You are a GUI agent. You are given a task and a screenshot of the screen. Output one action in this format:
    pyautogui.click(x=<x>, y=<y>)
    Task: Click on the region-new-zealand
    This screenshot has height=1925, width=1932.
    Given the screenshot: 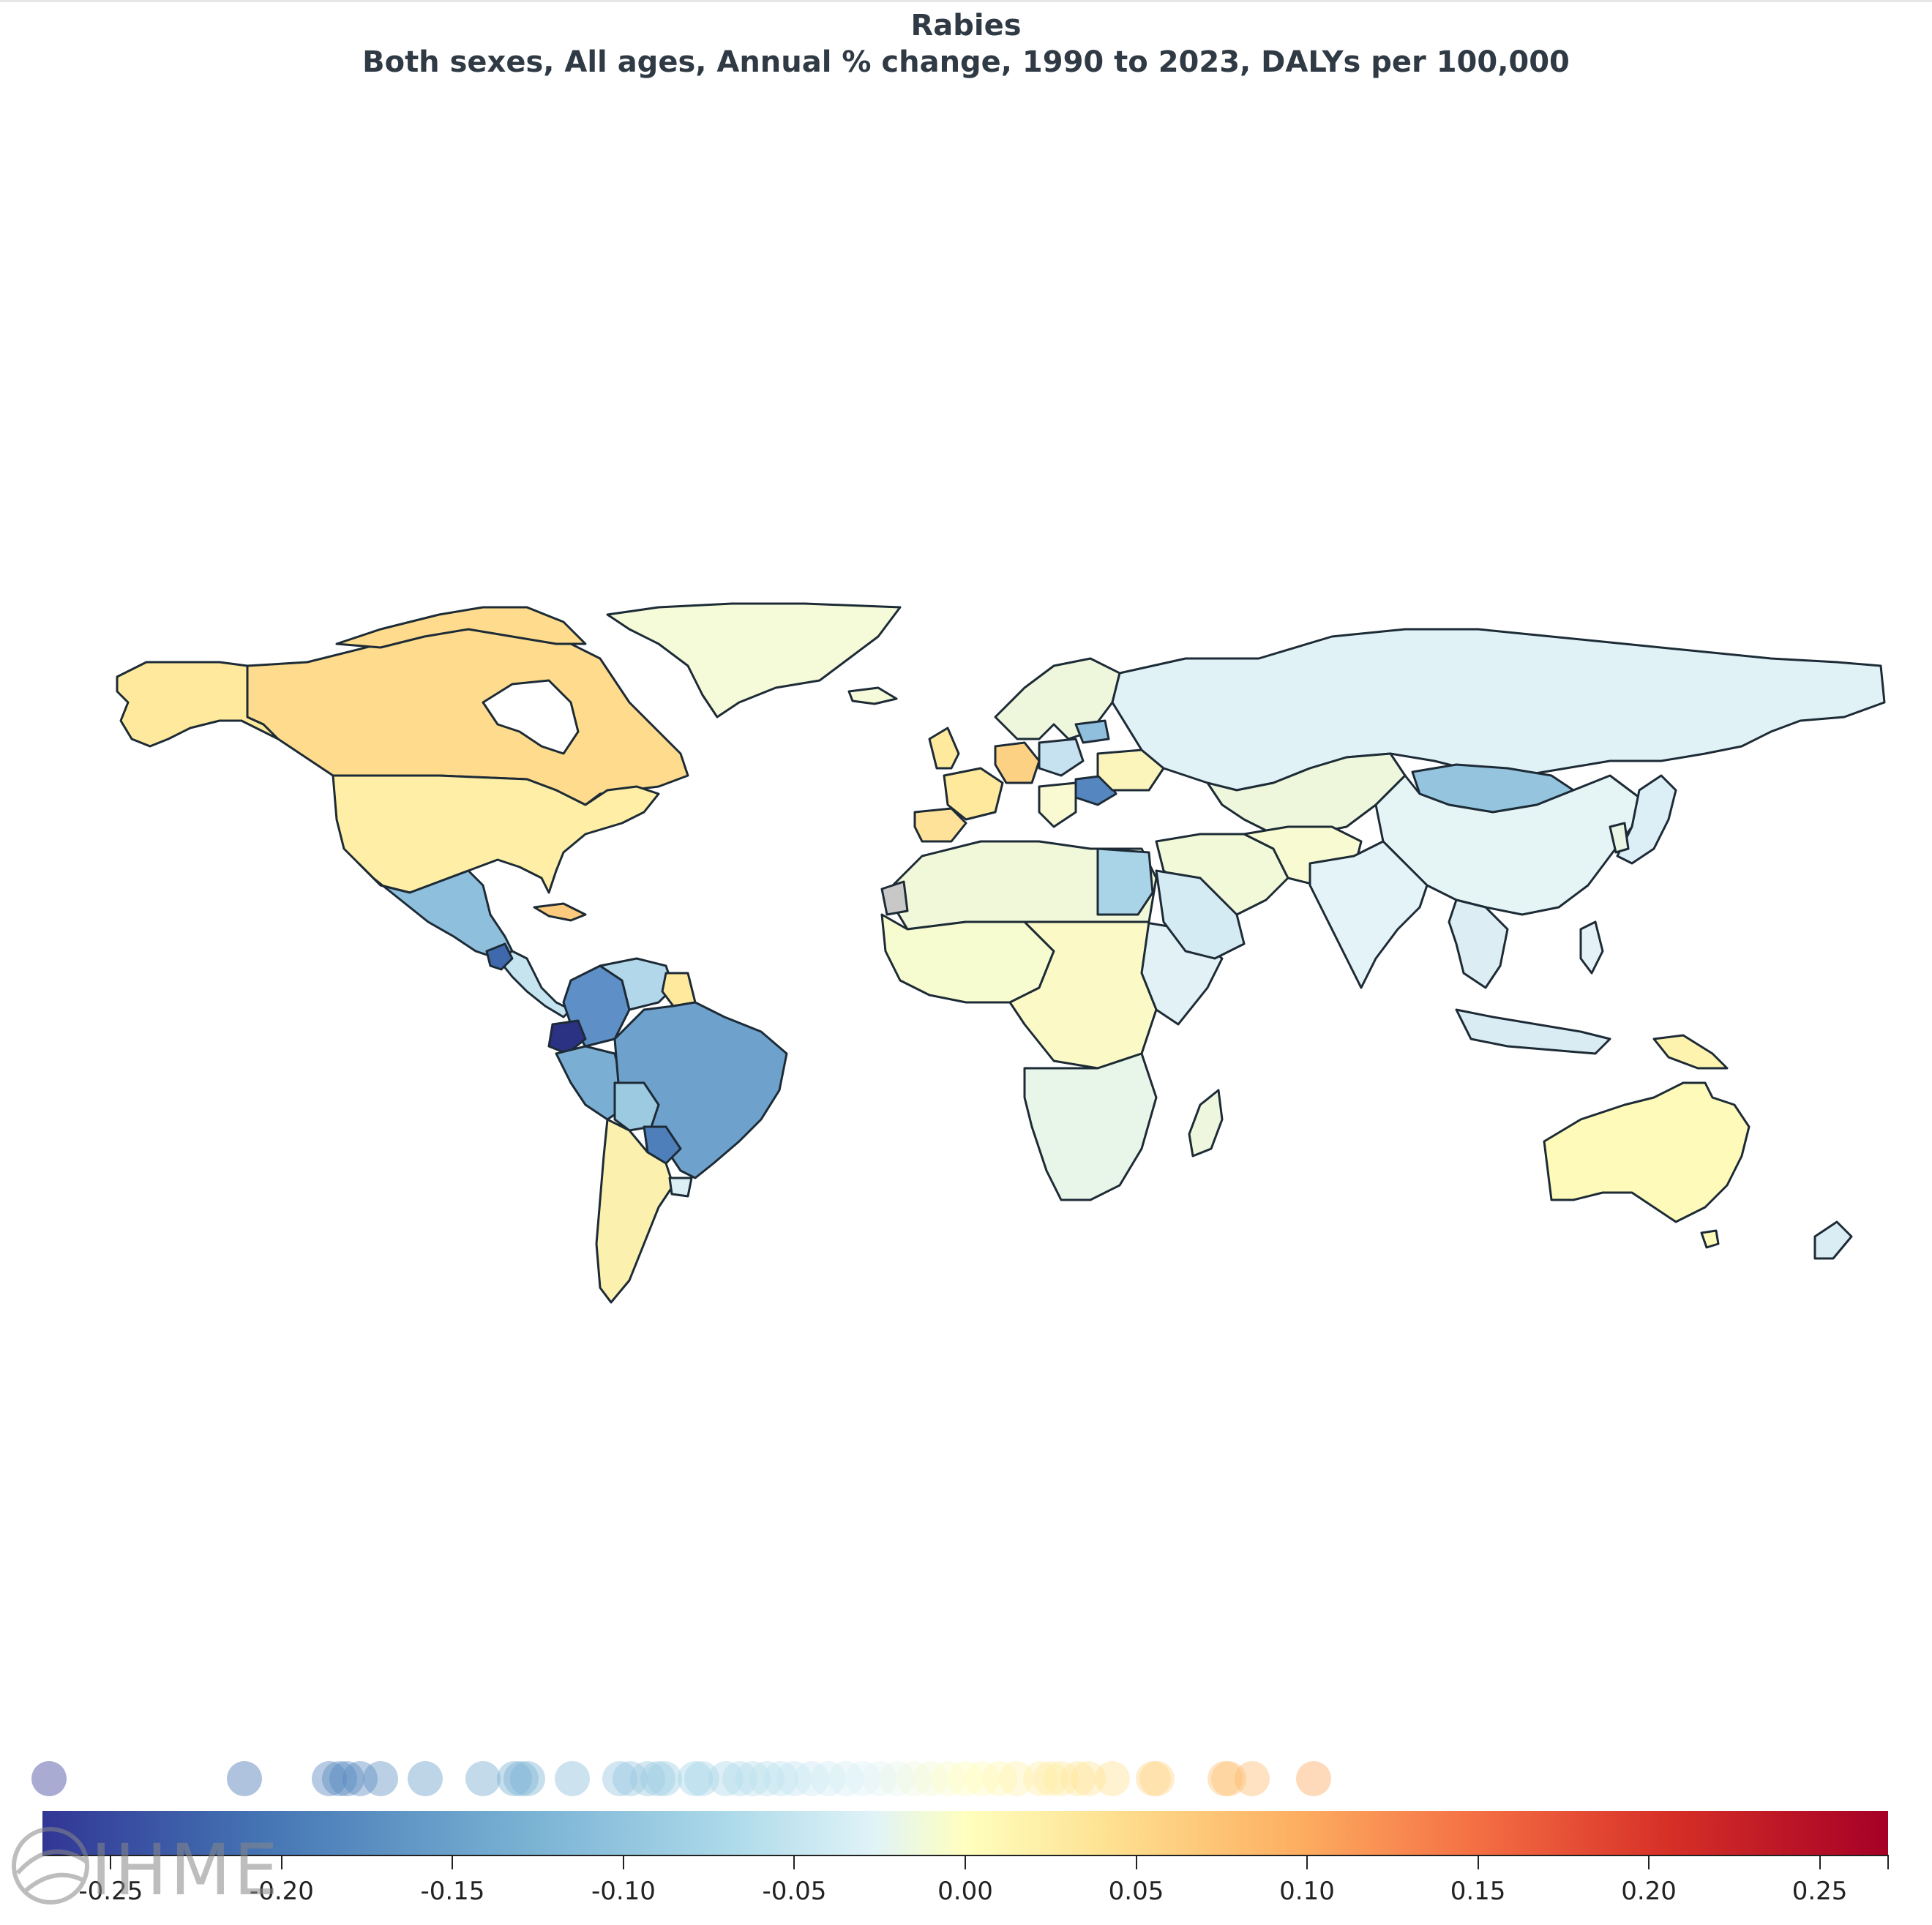 What is the action you would take?
    pyautogui.click(x=1833, y=1240)
    